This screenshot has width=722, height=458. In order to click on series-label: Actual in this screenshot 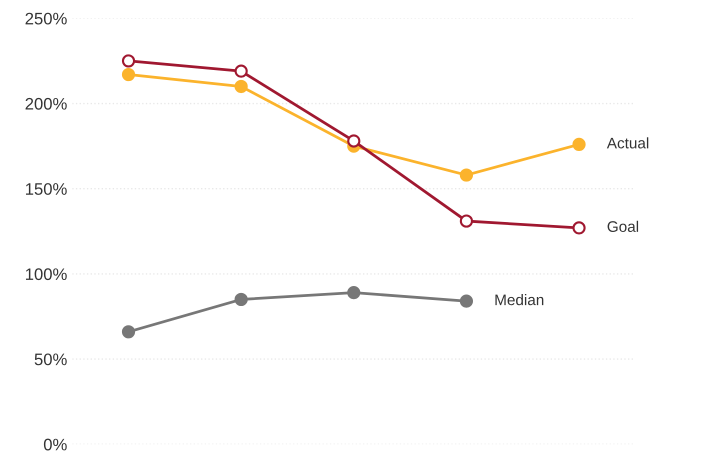, I will do `click(627, 142)`.